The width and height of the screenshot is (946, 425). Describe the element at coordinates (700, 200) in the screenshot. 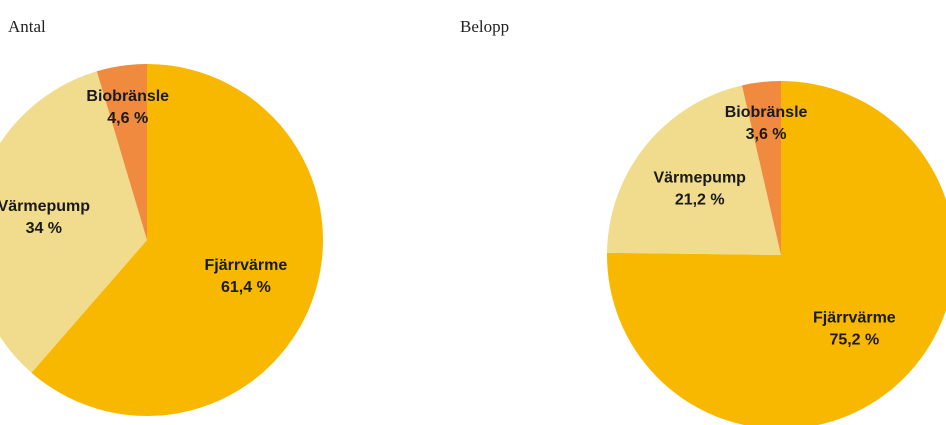

I see `slice-value-label: 21,2 %` at that location.